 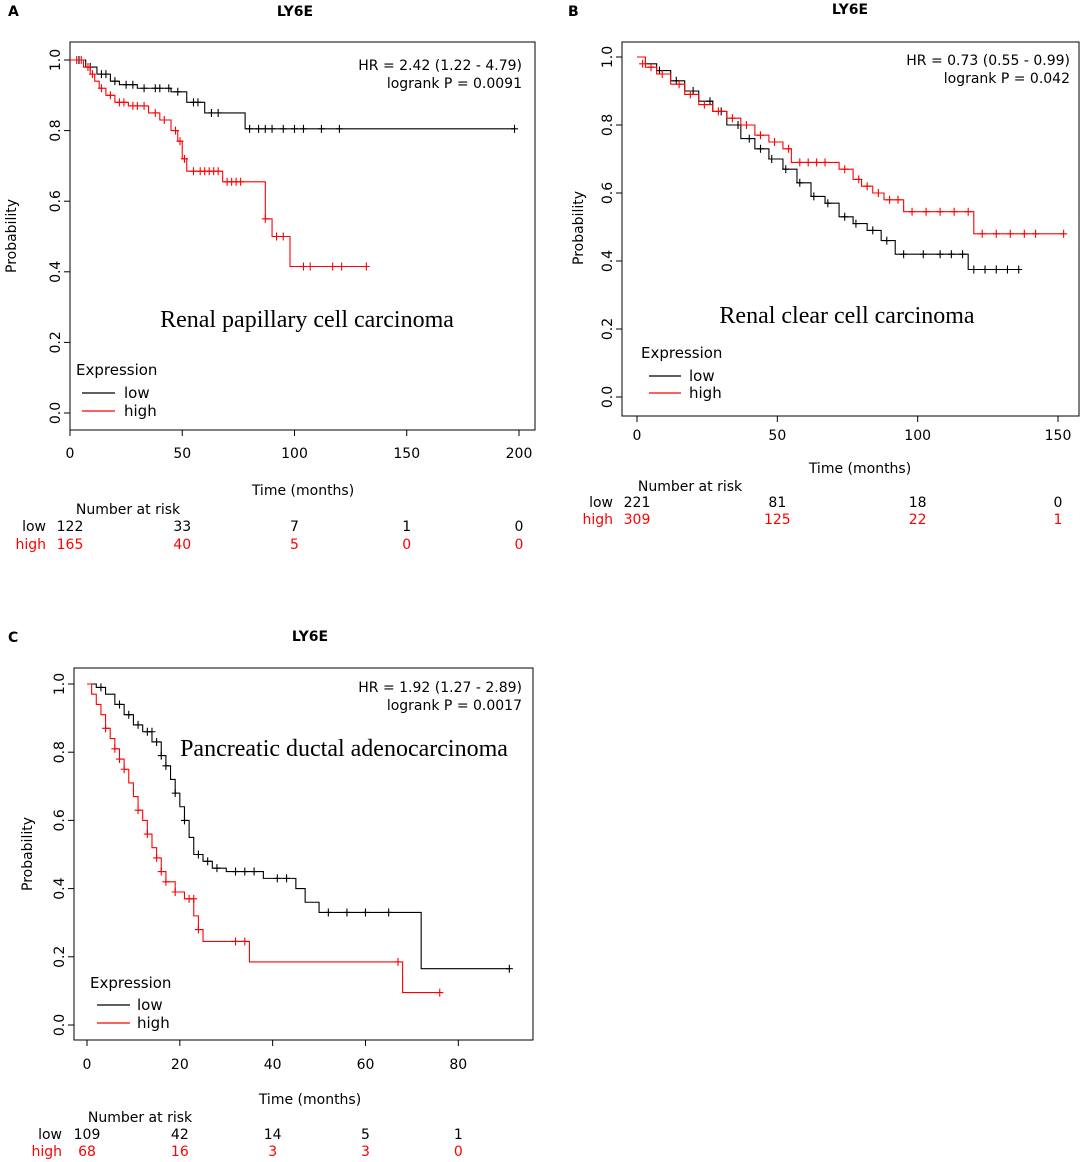 What do you see at coordinates (573, 12) in the screenshot?
I see `panel-label: B` at bounding box center [573, 12].